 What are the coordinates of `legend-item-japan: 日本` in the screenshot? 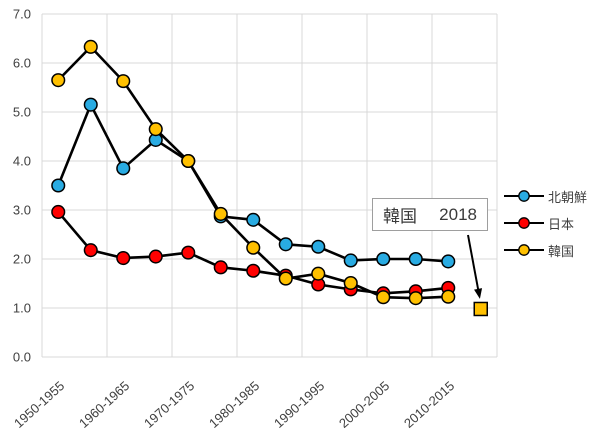 It's located at (545, 223).